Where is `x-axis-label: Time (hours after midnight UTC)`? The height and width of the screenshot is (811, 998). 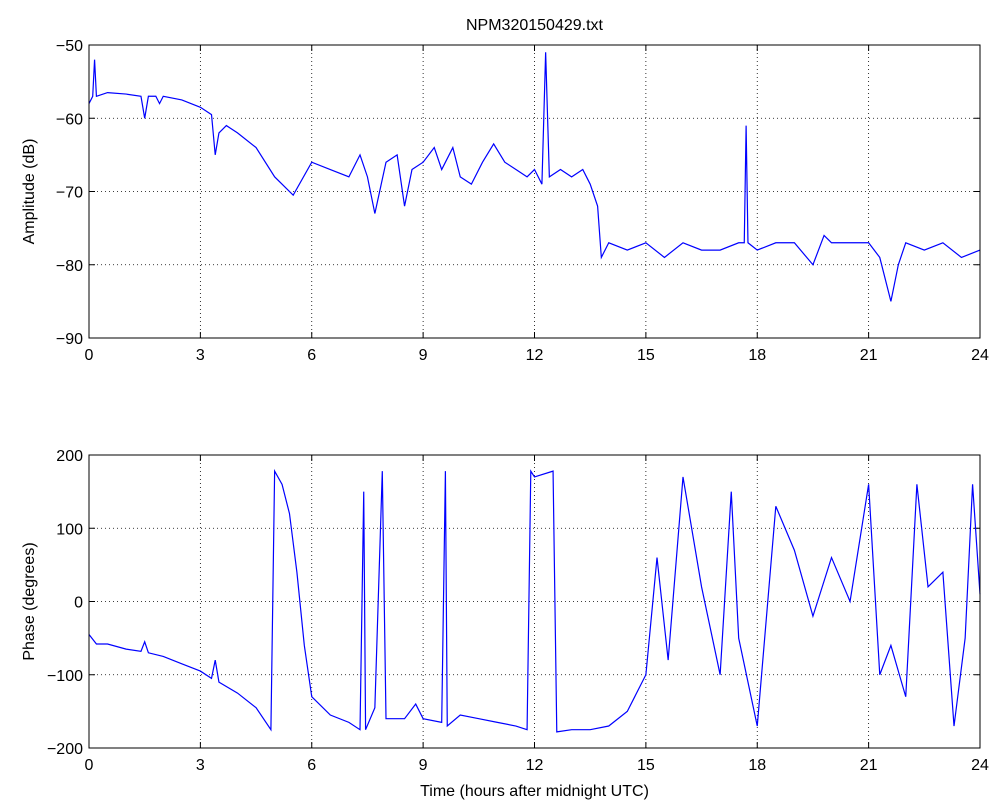 x-axis-label: Time (hours after midnight UTC) is located at coordinates (534, 791).